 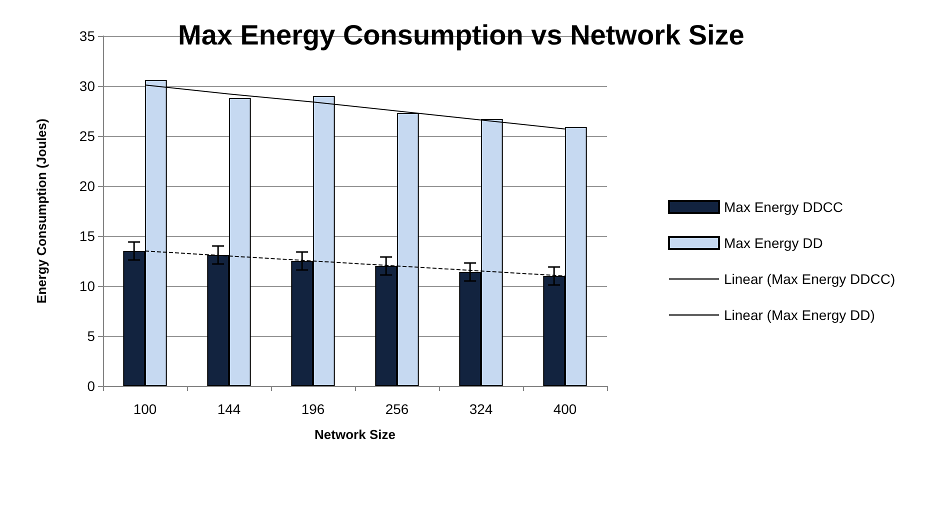 What do you see at coordinates (87, 136) in the screenshot?
I see `y-tick-label: 25` at bounding box center [87, 136].